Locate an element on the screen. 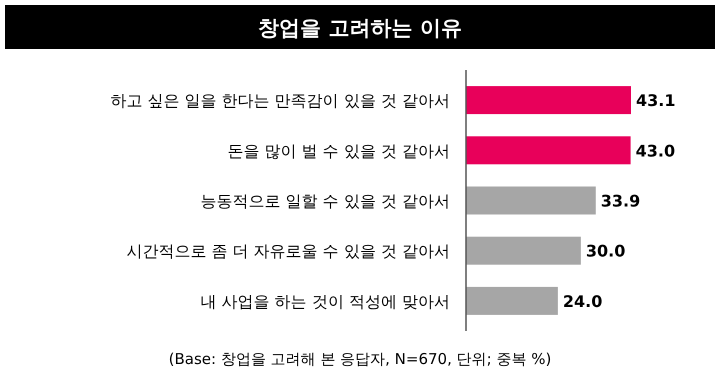 This screenshot has width=720, height=387. chart-title: 창업을 고려하는 이유 is located at coordinates (360, 28).